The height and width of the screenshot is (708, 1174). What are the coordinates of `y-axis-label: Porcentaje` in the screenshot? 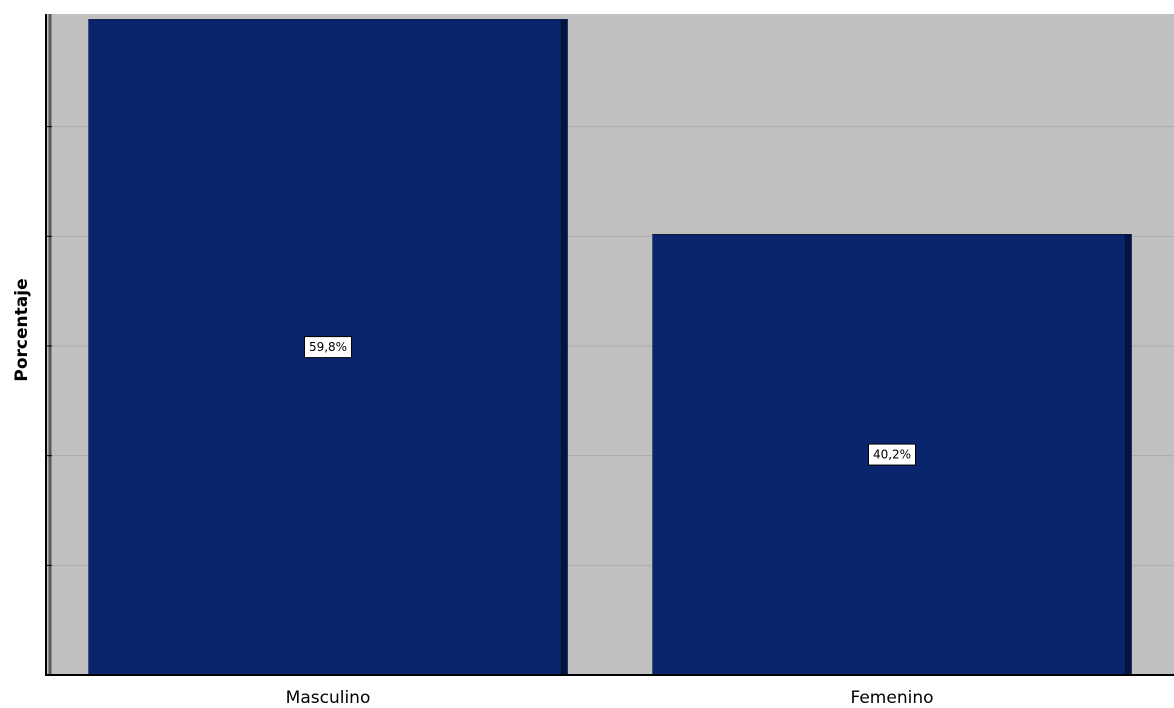 It's located at (22, 329).